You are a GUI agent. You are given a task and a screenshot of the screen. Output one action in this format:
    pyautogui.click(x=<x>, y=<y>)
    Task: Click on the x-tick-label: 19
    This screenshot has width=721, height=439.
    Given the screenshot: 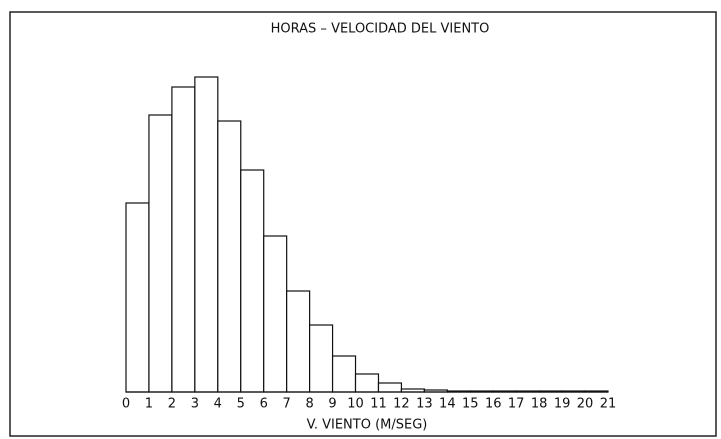 What is the action you would take?
    pyautogui.click(x=562, y=404)
    